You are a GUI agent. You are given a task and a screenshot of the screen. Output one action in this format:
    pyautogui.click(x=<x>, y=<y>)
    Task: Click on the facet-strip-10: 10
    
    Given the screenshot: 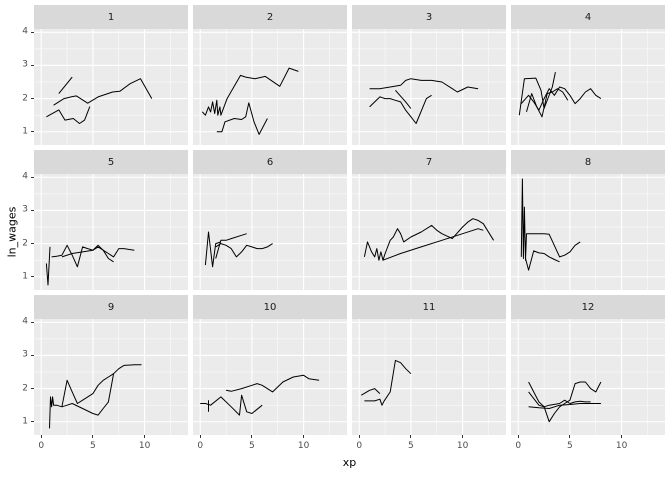 What is the action you would take?
    pyautogui.click(x=270, y=307)
    